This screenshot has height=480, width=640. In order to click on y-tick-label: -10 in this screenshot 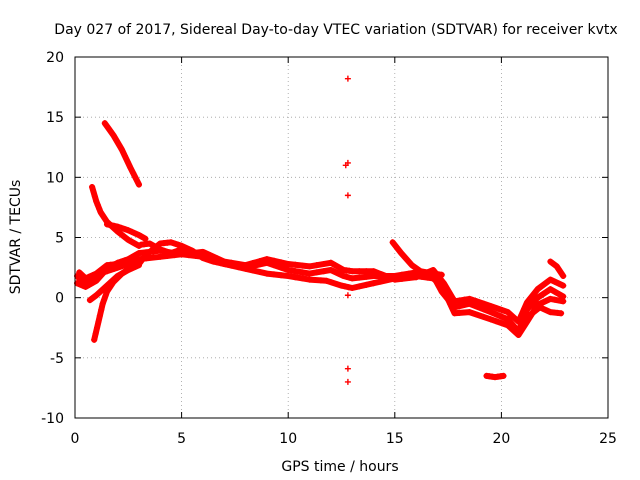, I will do `click(52, 419)`.